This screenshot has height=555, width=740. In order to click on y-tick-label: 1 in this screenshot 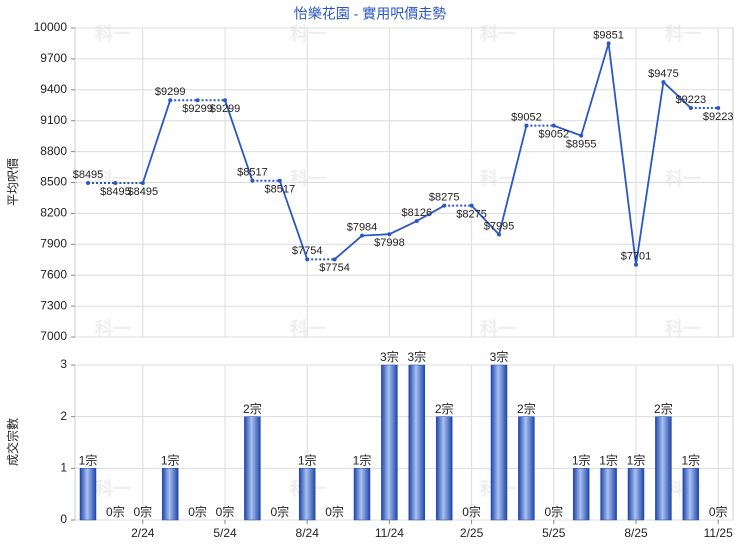, I will do `click(63, 468)`.